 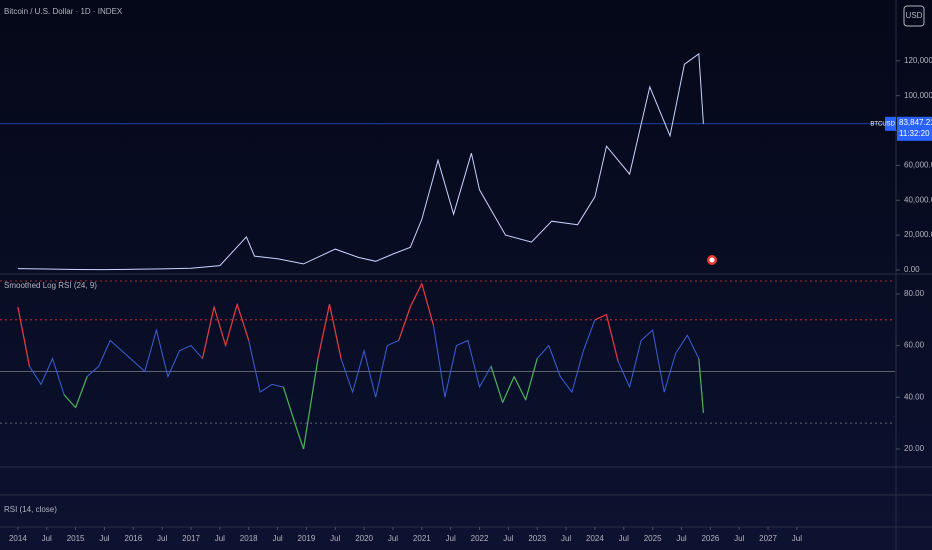 I want to click on indicator-title: RSI (14, close), so click(x=30, y=509).